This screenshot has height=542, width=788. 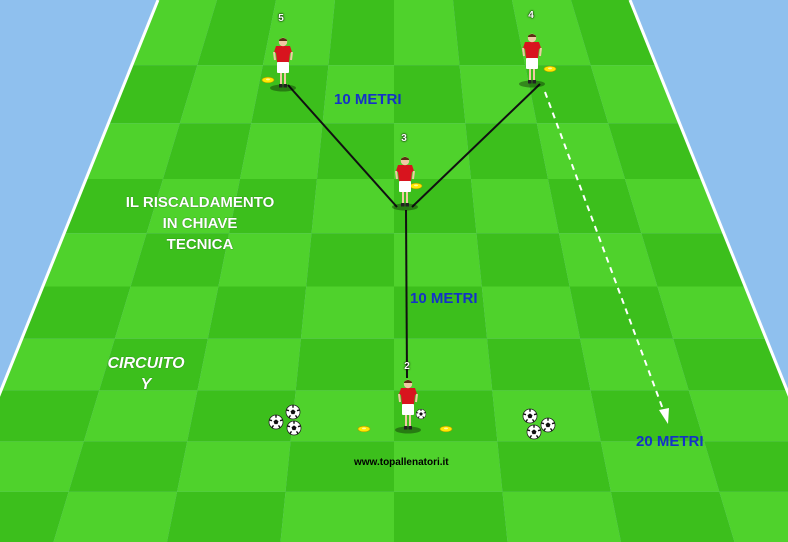 I want to click on pitch-sideline-left, so click(x=80, y=198).